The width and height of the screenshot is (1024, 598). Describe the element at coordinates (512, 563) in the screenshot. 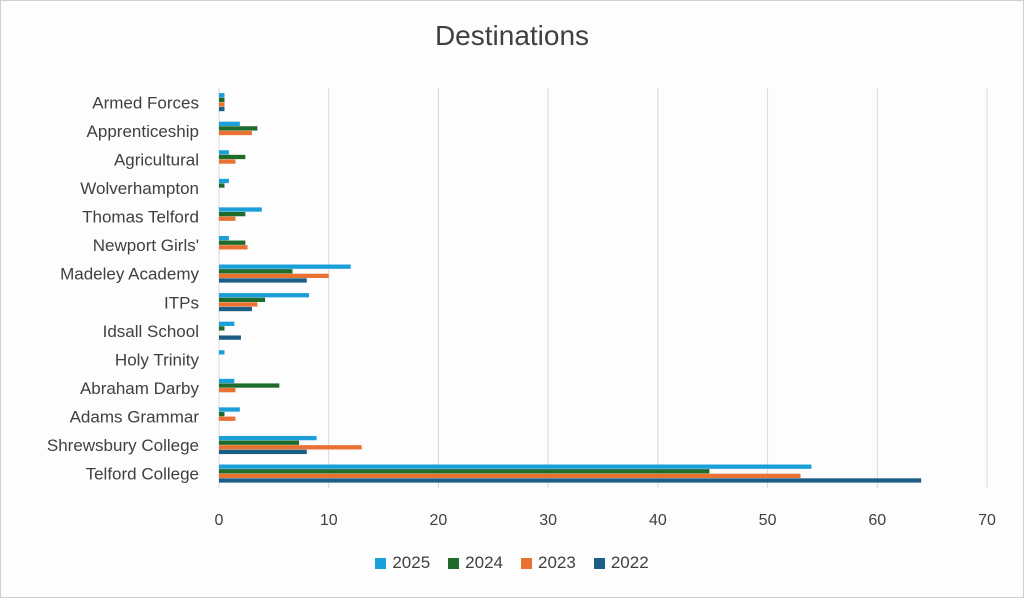

I see `legend: 2025 2024 2023 2022` at that location.